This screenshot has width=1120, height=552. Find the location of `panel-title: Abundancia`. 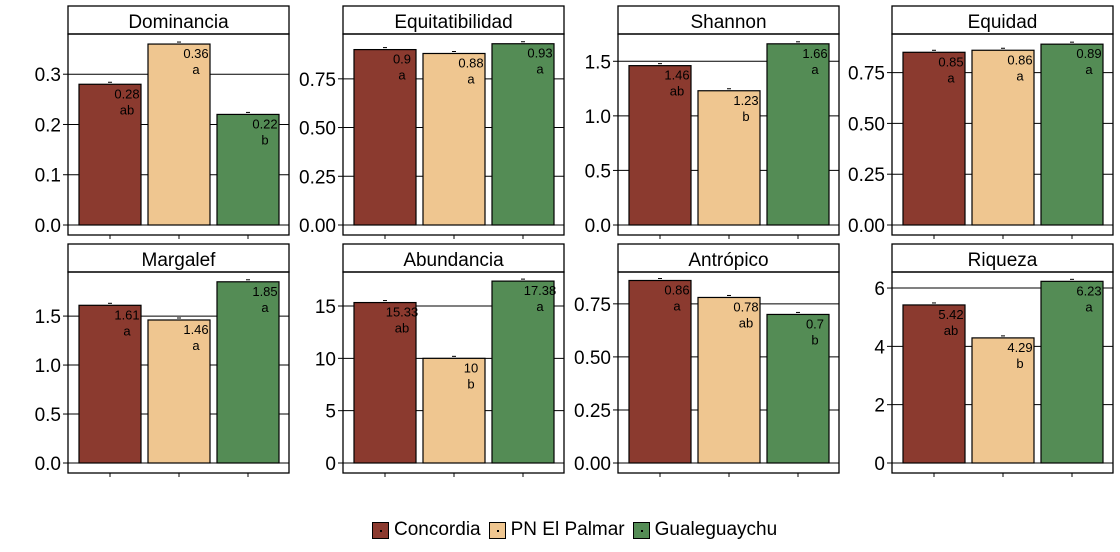

panel-title: Abundancia is located at coordinates (453, 260).